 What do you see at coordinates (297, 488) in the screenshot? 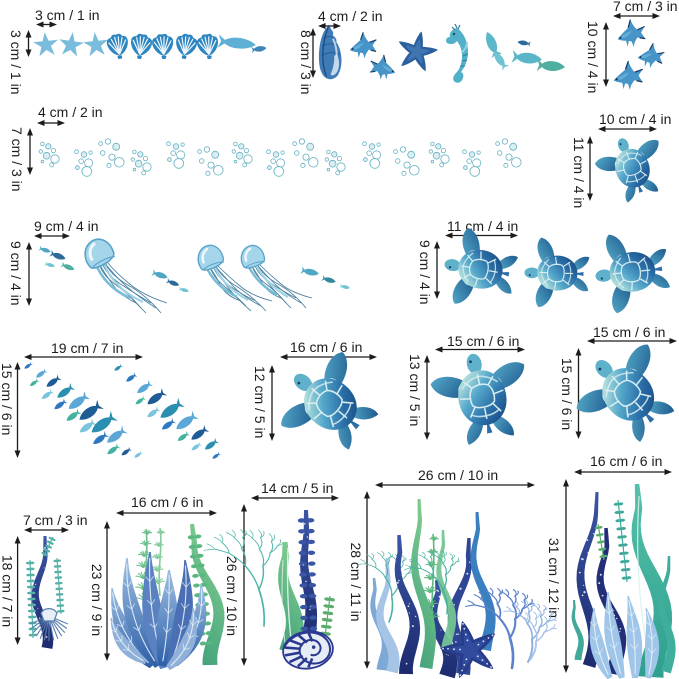
I see `svg-text: 14 cm / 5 in` at bounding box center [297, 488].